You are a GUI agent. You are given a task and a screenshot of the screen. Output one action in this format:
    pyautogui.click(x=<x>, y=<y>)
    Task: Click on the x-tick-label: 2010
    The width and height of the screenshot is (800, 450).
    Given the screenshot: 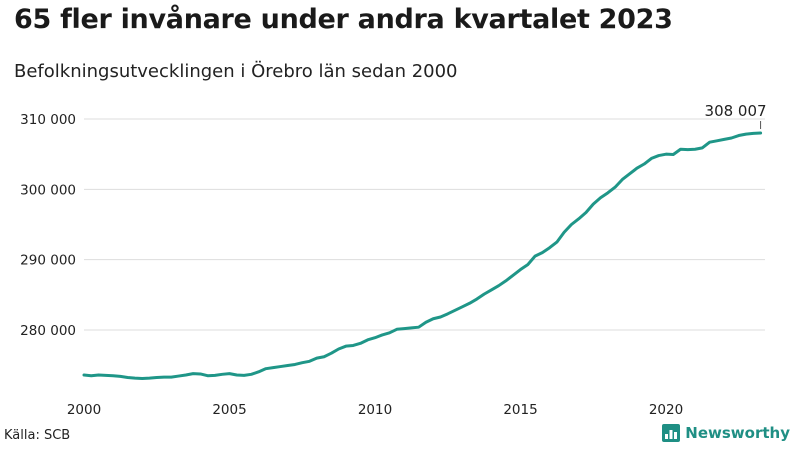 What is the action you would take?
    pyautogui.click(x=375, y=410)
    